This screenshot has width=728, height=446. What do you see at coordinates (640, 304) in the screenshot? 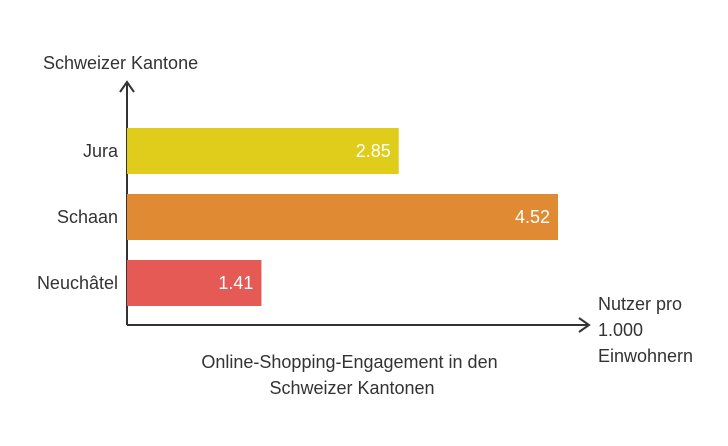
I see `x-axis-title-line-1: Nutzer pro` at bounding box center [640, 304].